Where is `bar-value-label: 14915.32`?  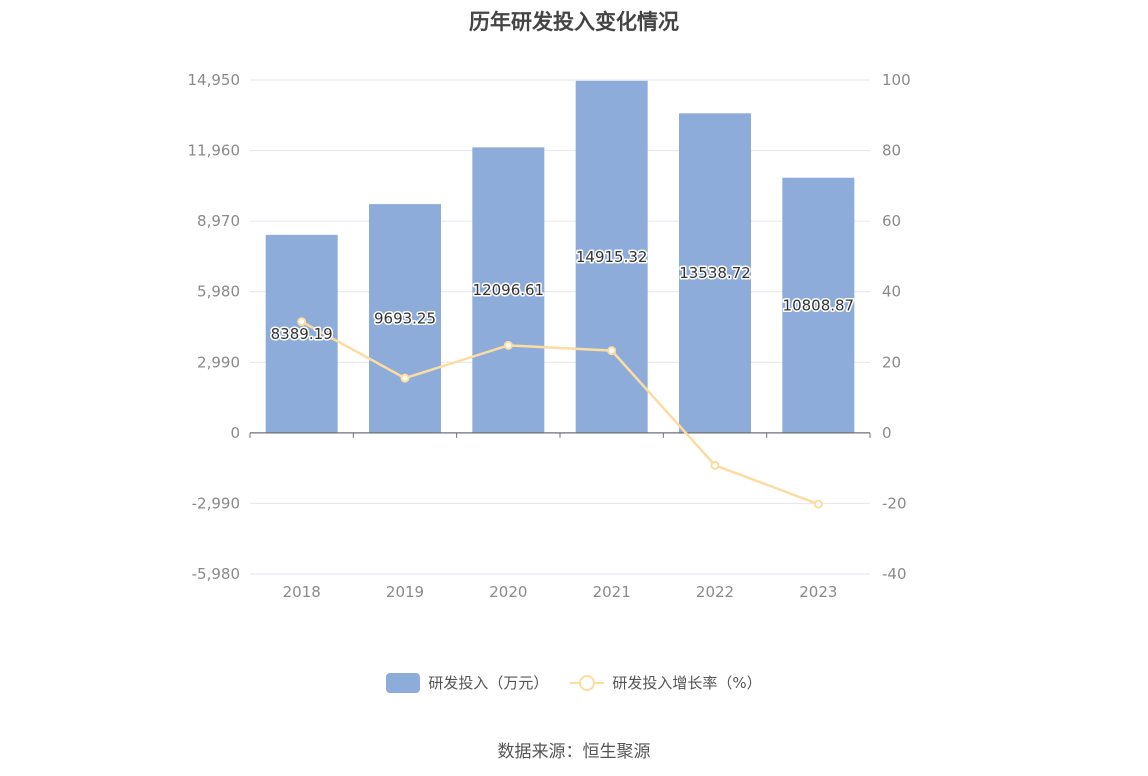 bar-value-label: 14915.32 is located at coordinates (612, 257).